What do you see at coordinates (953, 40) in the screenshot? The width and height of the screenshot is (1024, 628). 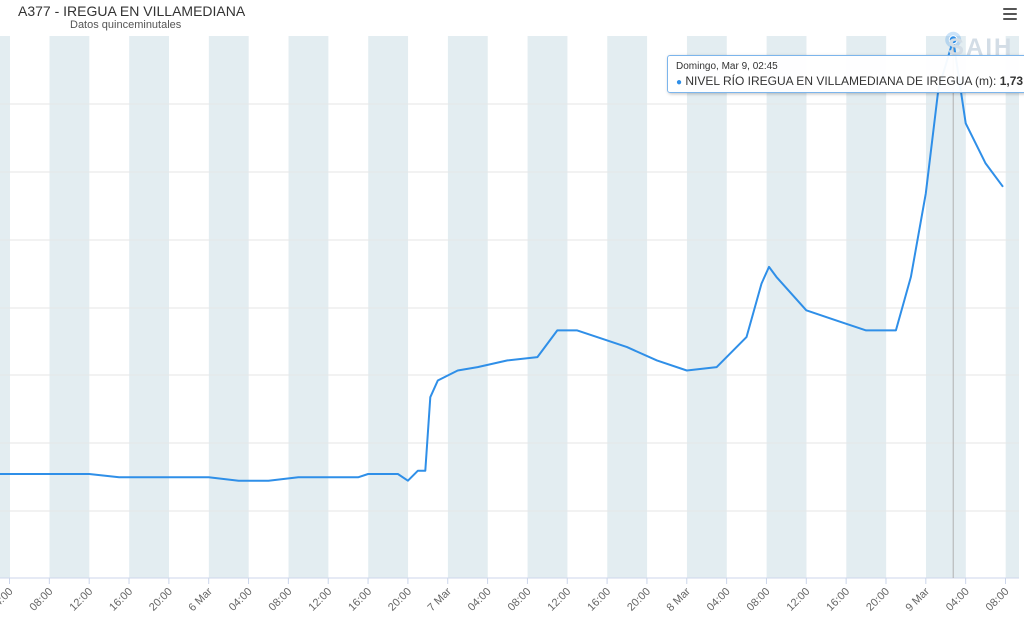 I see `peak-point` at bounding box center [953, 40].